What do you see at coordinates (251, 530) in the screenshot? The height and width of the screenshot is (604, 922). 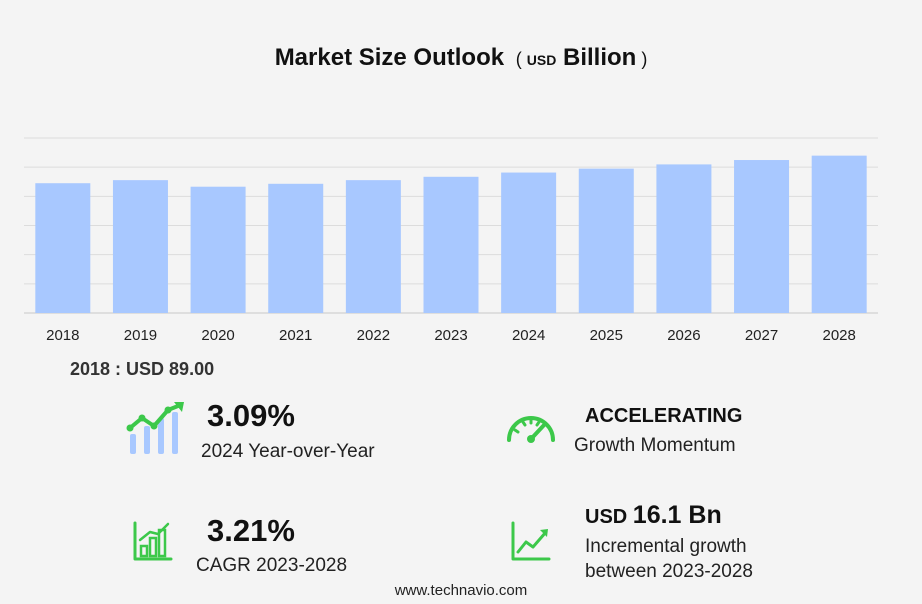 I see `cagr-value: 3.21%` at bounding box center [251, 530].